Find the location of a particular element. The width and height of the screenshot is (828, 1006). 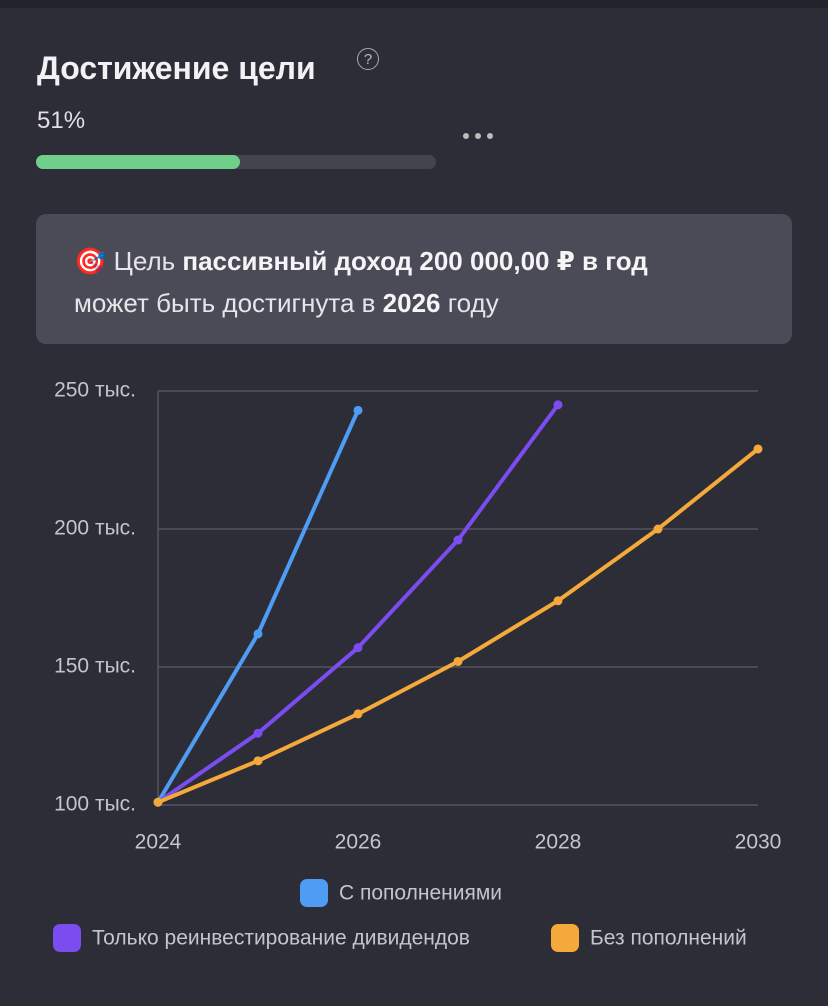

y-tick-label: 200 тыс. is located at coordinates (95, 528).